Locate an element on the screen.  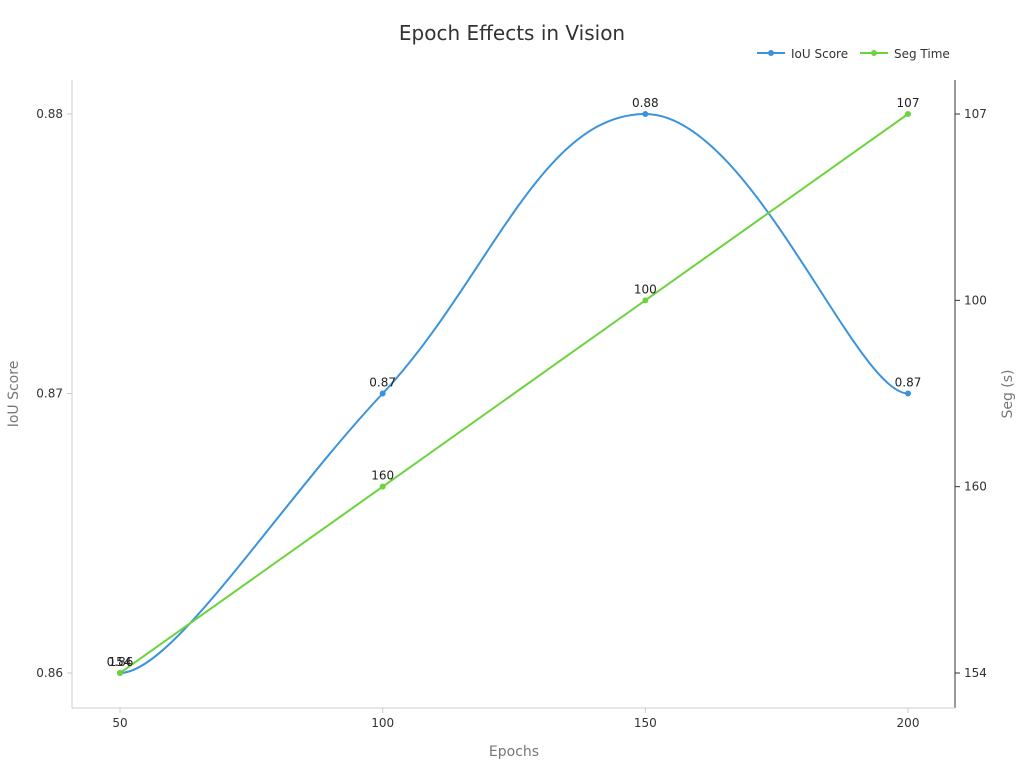
x-tick-label: 200 is located at coordinates (908, 723).